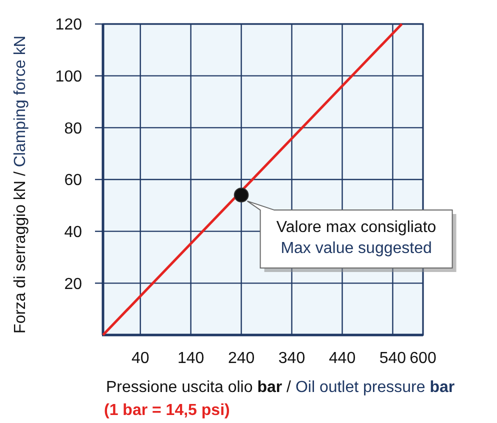 This screenshot has height=423, width=497. What do you see at coordinates (356, 249) in the screenshot?
I see `annotation: Max value suggested` at bounding box center [356, 249].